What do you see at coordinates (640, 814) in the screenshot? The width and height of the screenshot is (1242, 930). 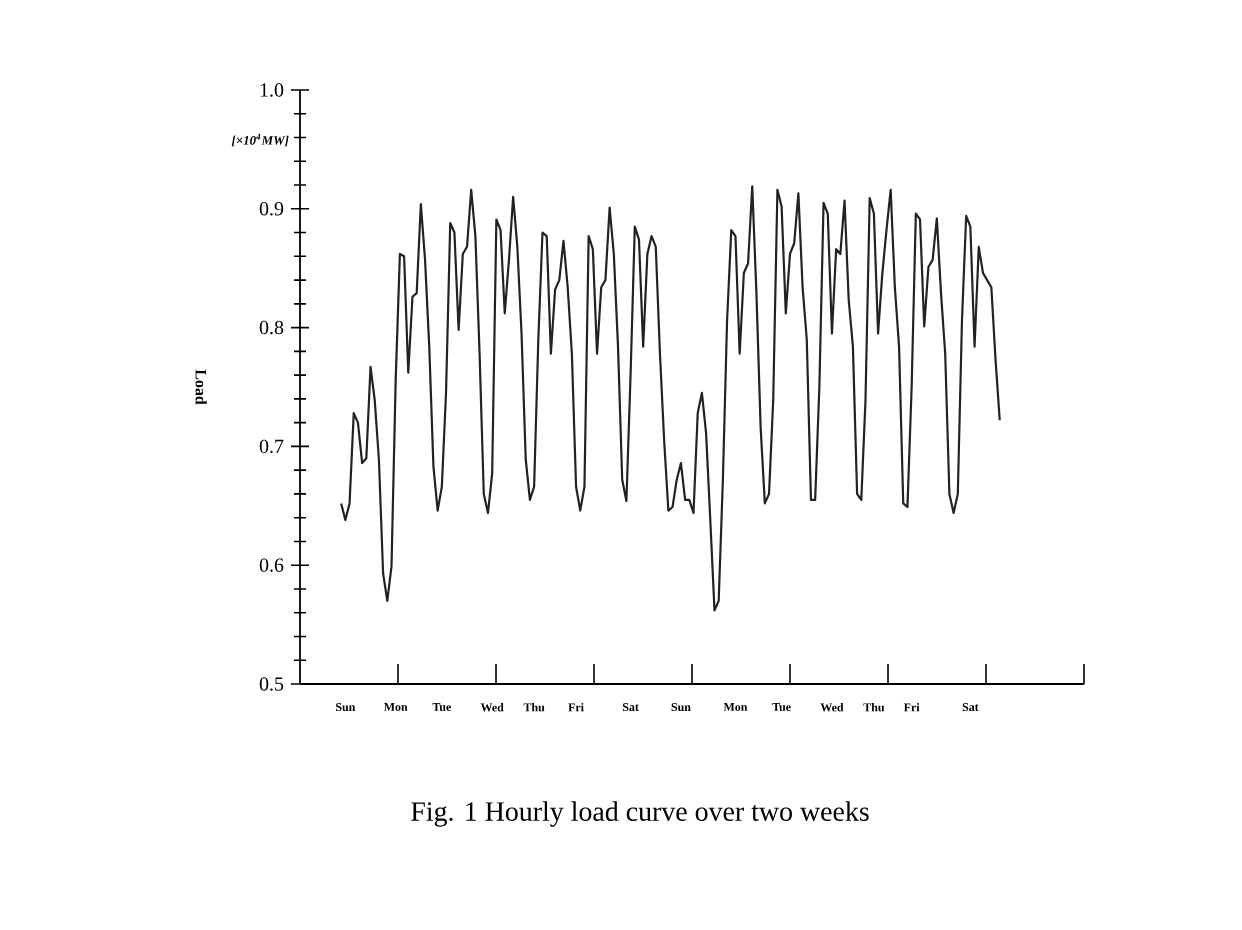 I see `text: Fig. 1 Hourly load curve over two weeks` at bounding box center [640, 814].